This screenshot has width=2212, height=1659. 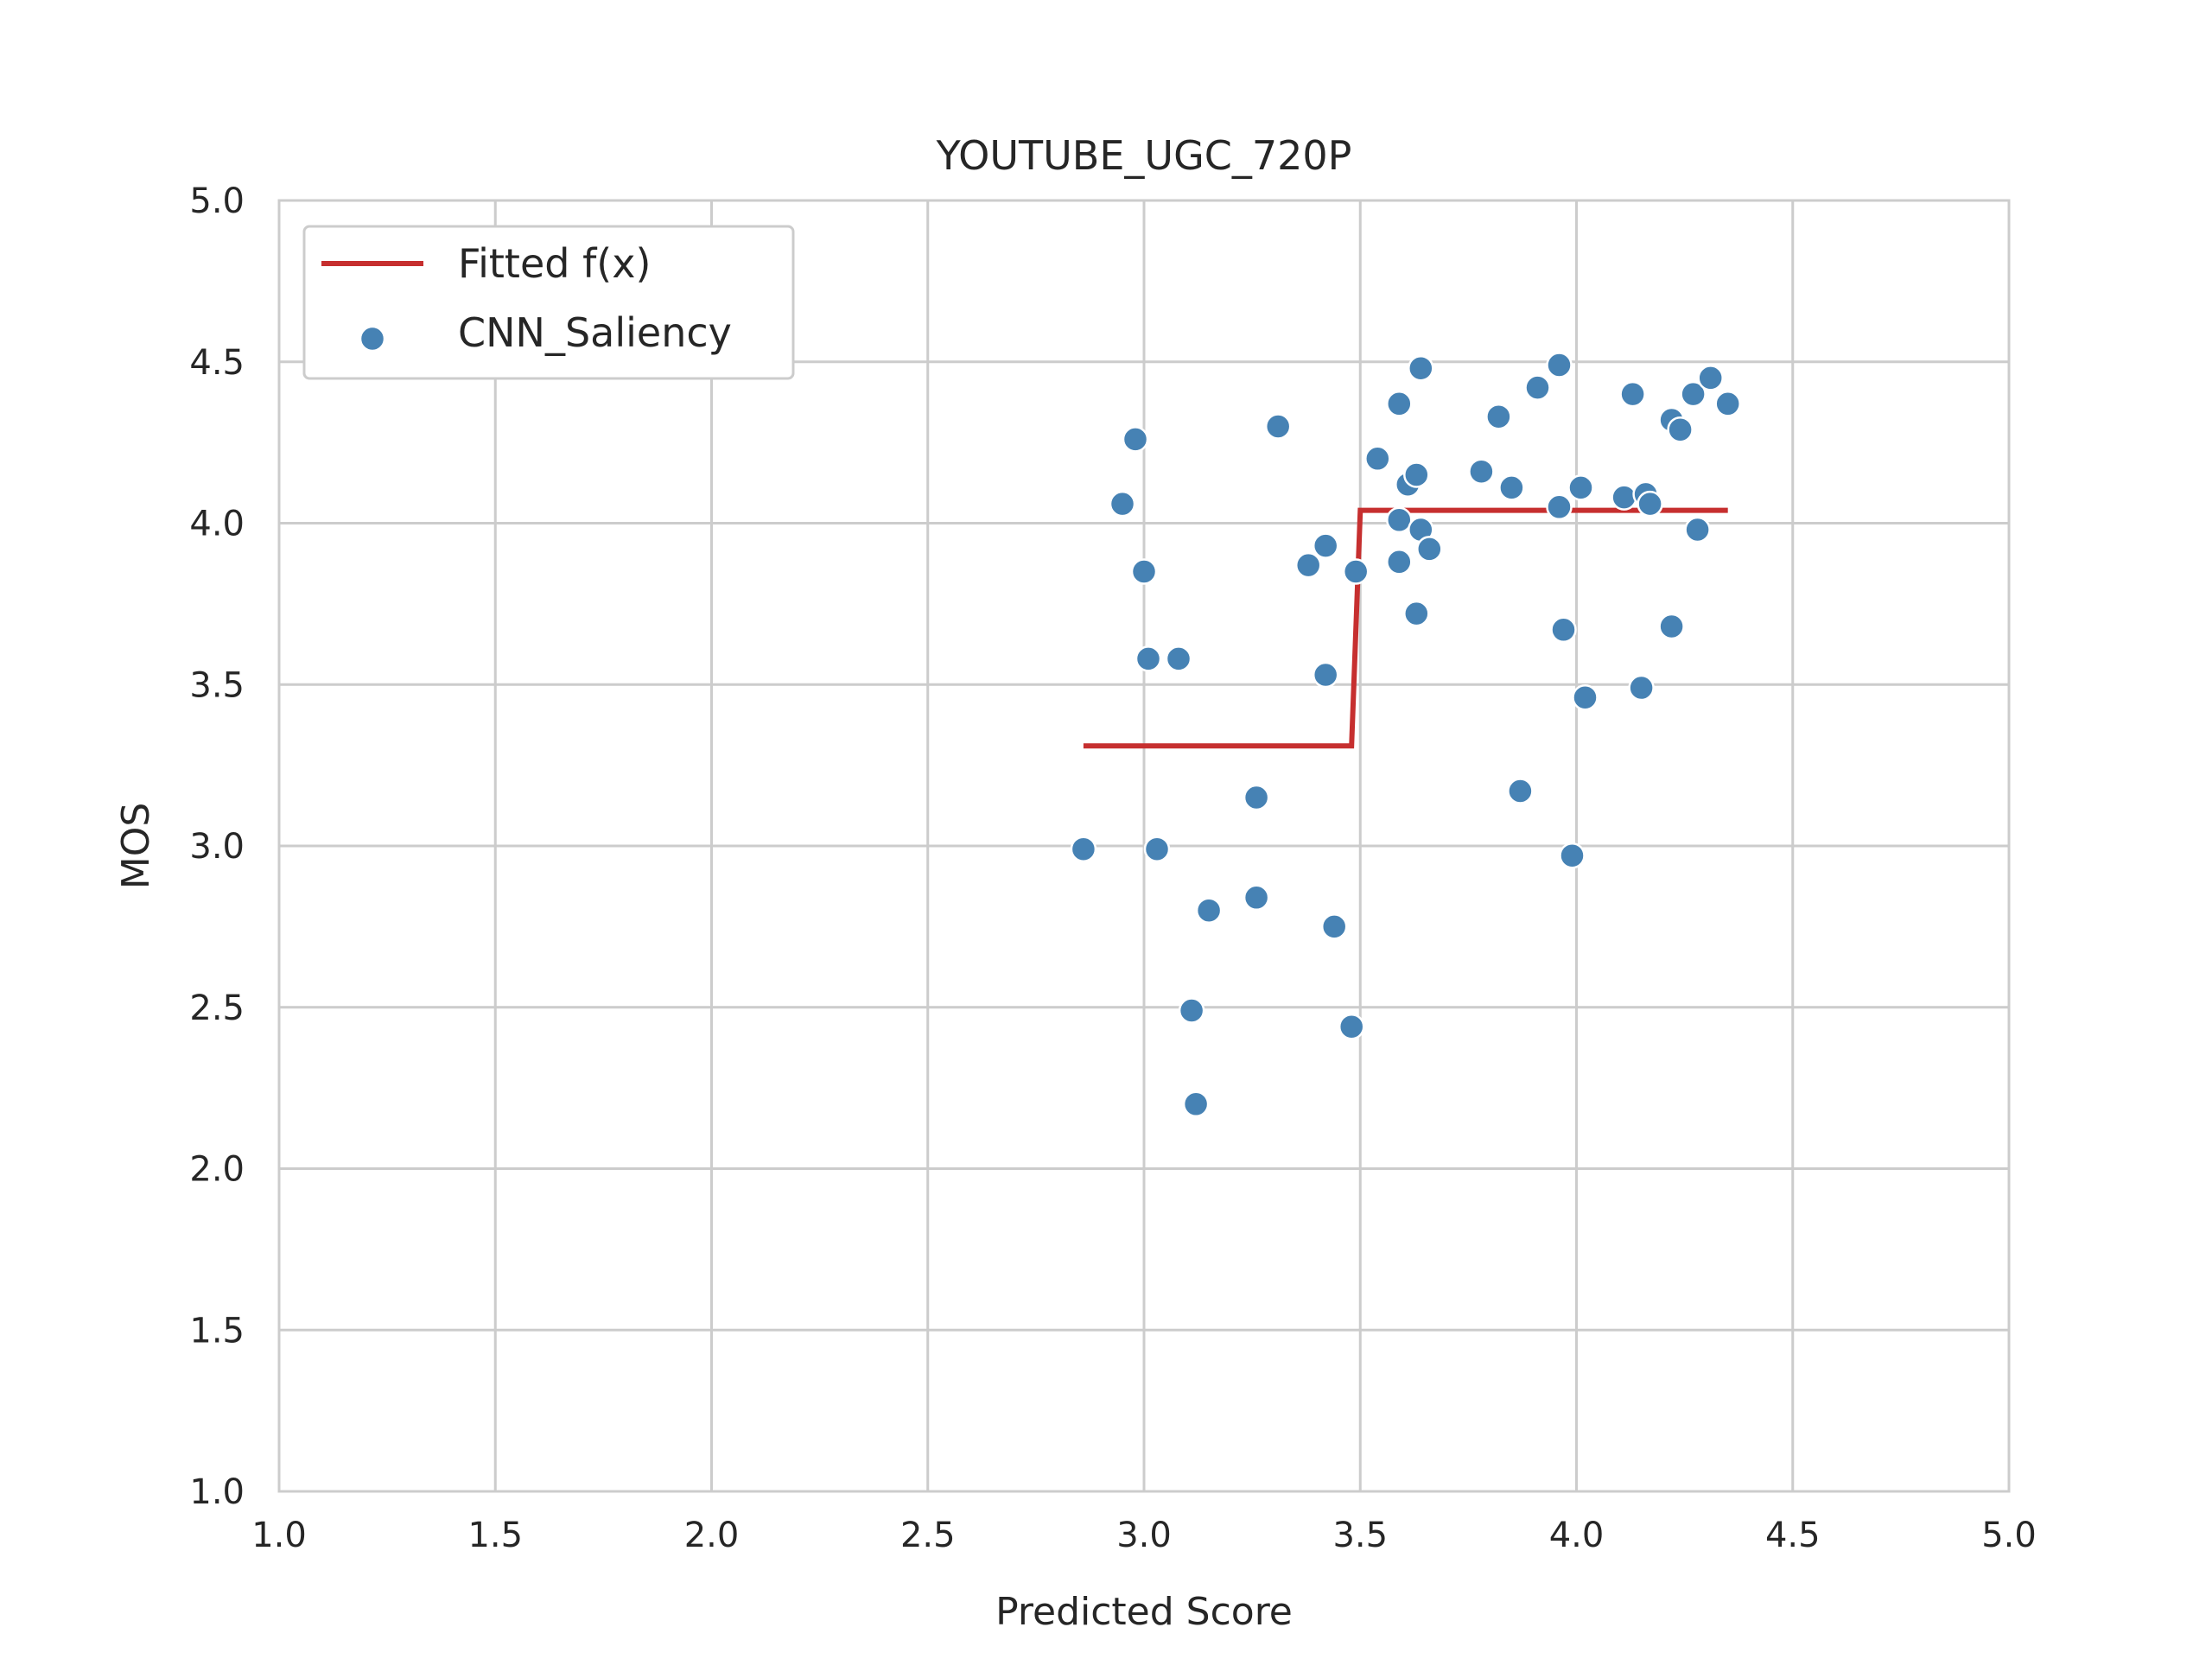 I want to click on y-tick-label: 3.5, so click(x=217, y=685).